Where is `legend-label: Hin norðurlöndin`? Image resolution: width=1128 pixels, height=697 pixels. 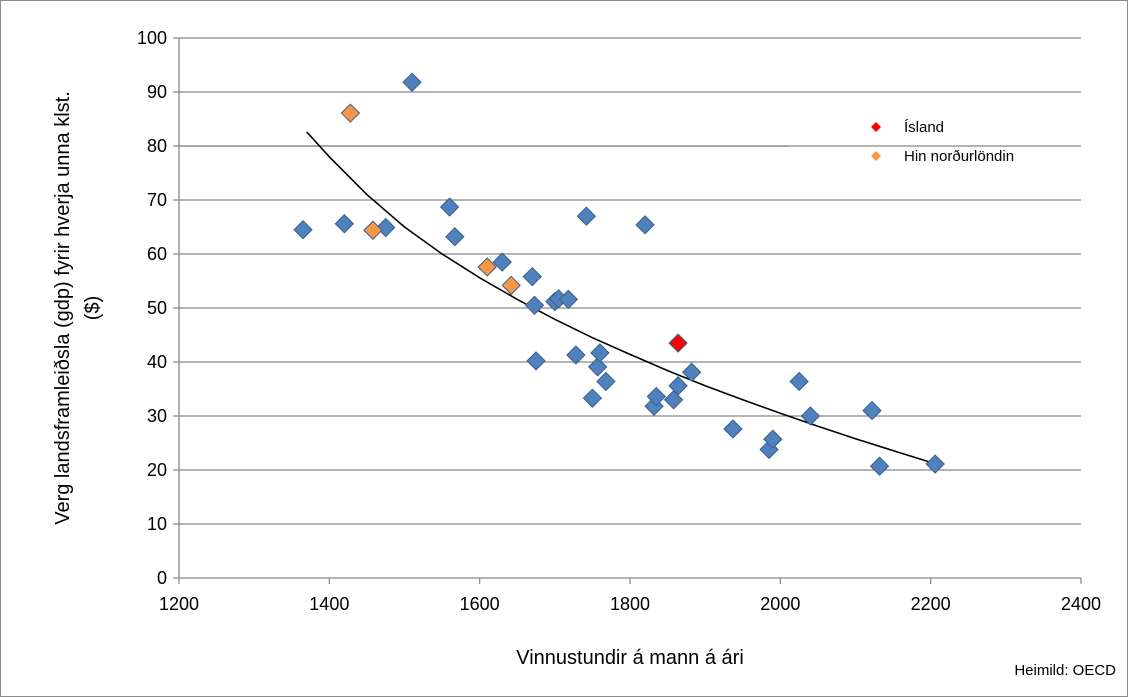 legend-label: Hin norðurlöndin is located at coordinates (959, 156).